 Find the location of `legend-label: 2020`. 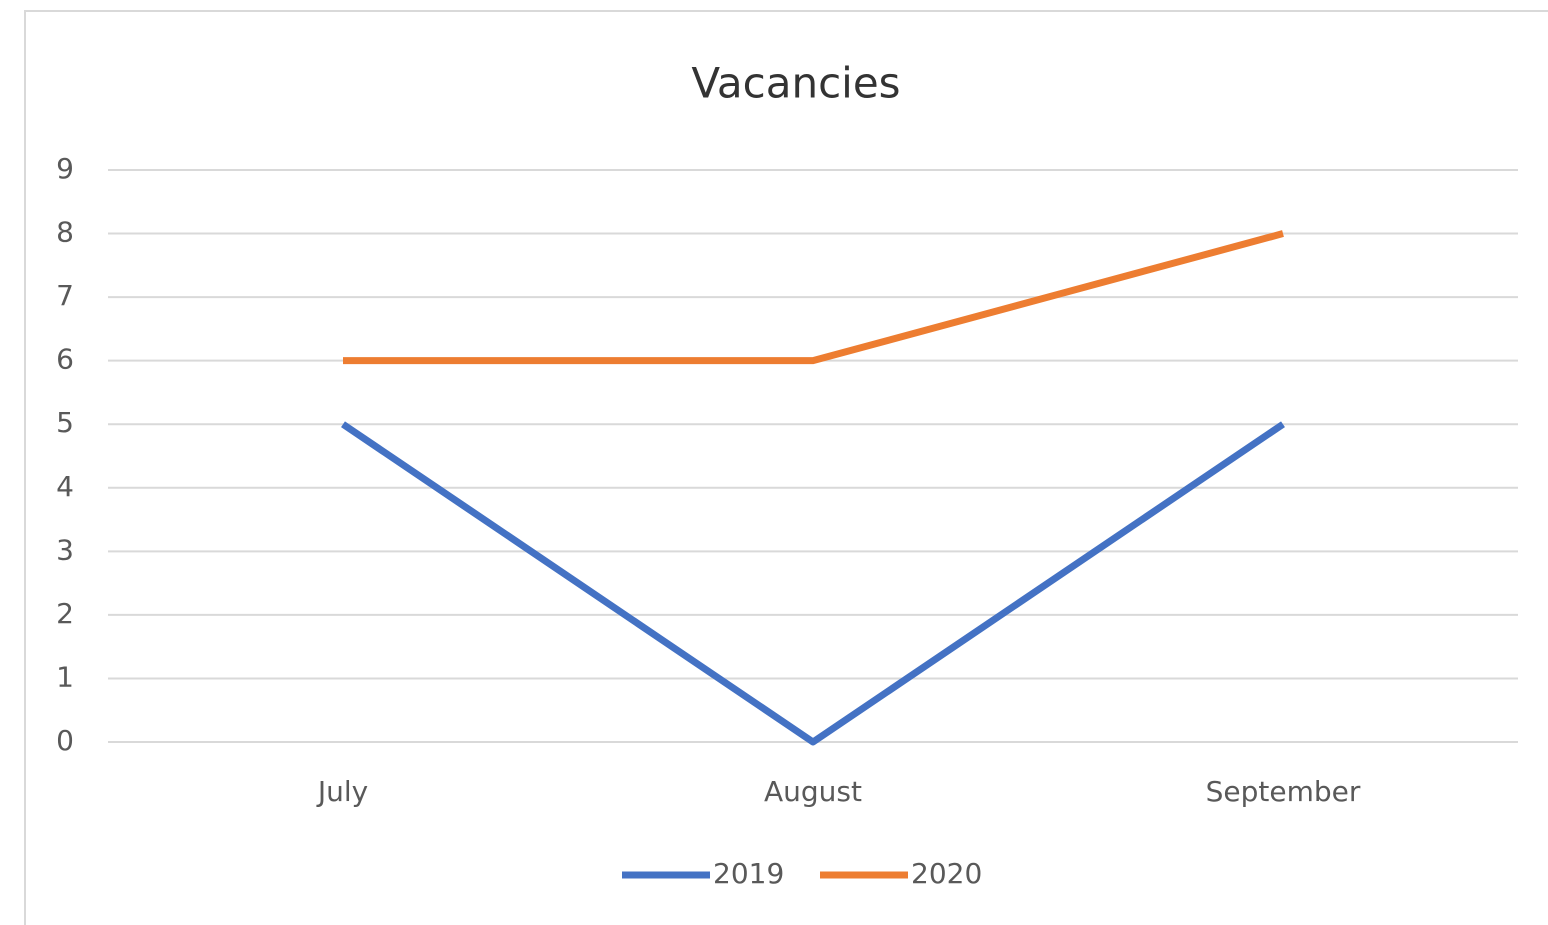

legend-label: 2020 is located at coordinates (946, 873).